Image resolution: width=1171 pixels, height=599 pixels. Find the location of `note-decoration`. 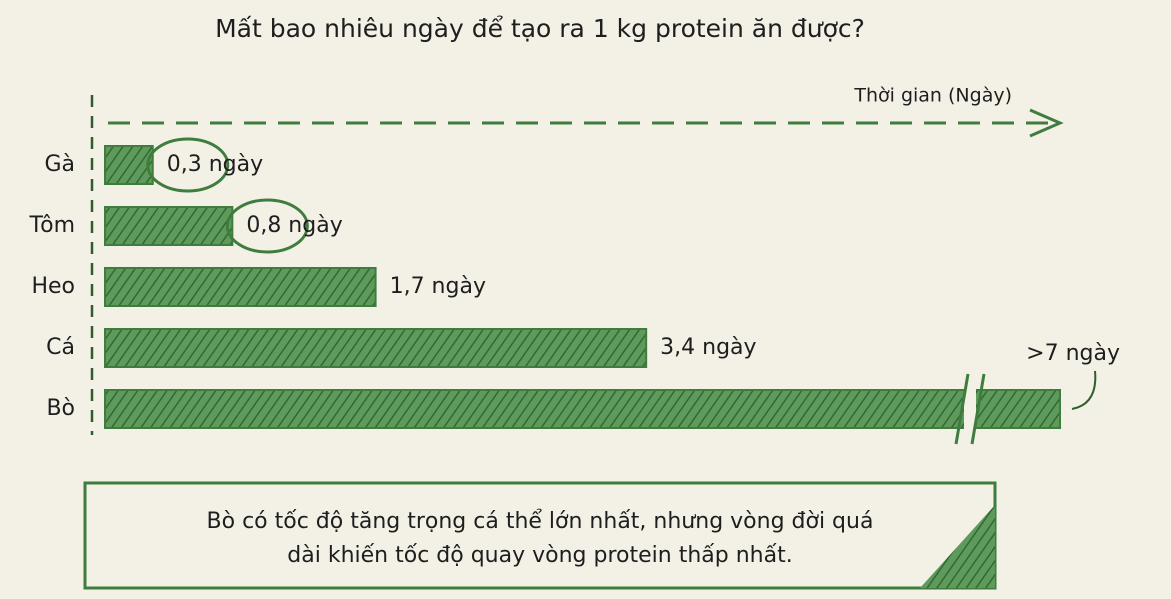

note-decoration is located at coordinates (957, 546).